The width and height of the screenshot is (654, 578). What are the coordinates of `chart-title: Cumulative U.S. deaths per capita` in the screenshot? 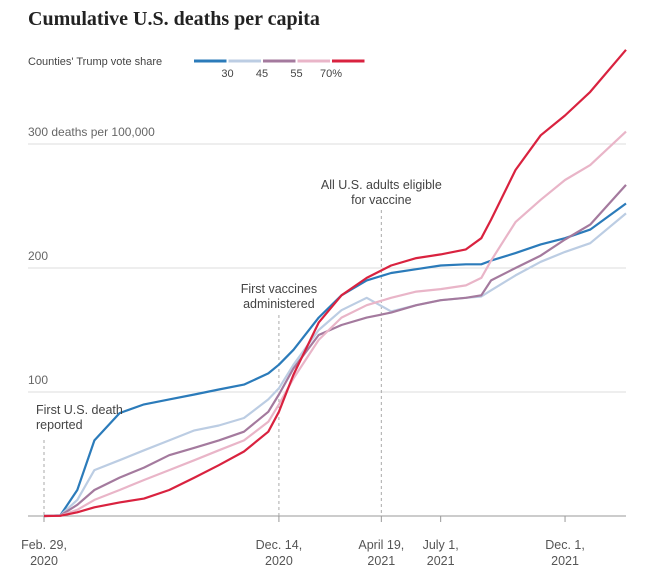 It's located at (174, 19).